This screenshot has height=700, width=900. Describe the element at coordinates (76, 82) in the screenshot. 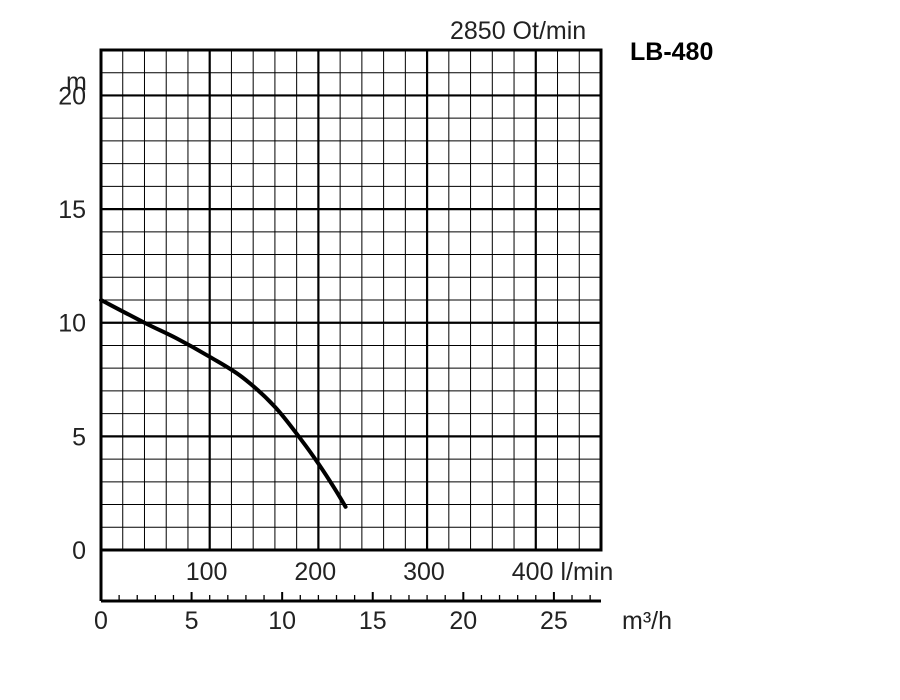

I see `y-axis-unit-label: m` at that location.